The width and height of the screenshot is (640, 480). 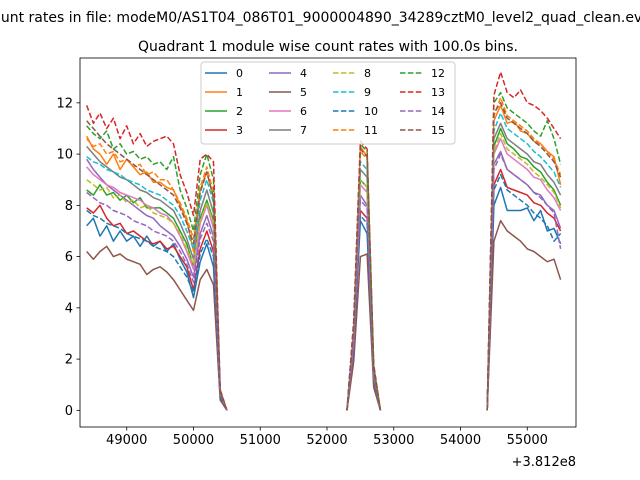 What do you see at coordinates (524, 315) in the screenshot?
I see `series-5-seg3-line` at bounding box center [524, 315].